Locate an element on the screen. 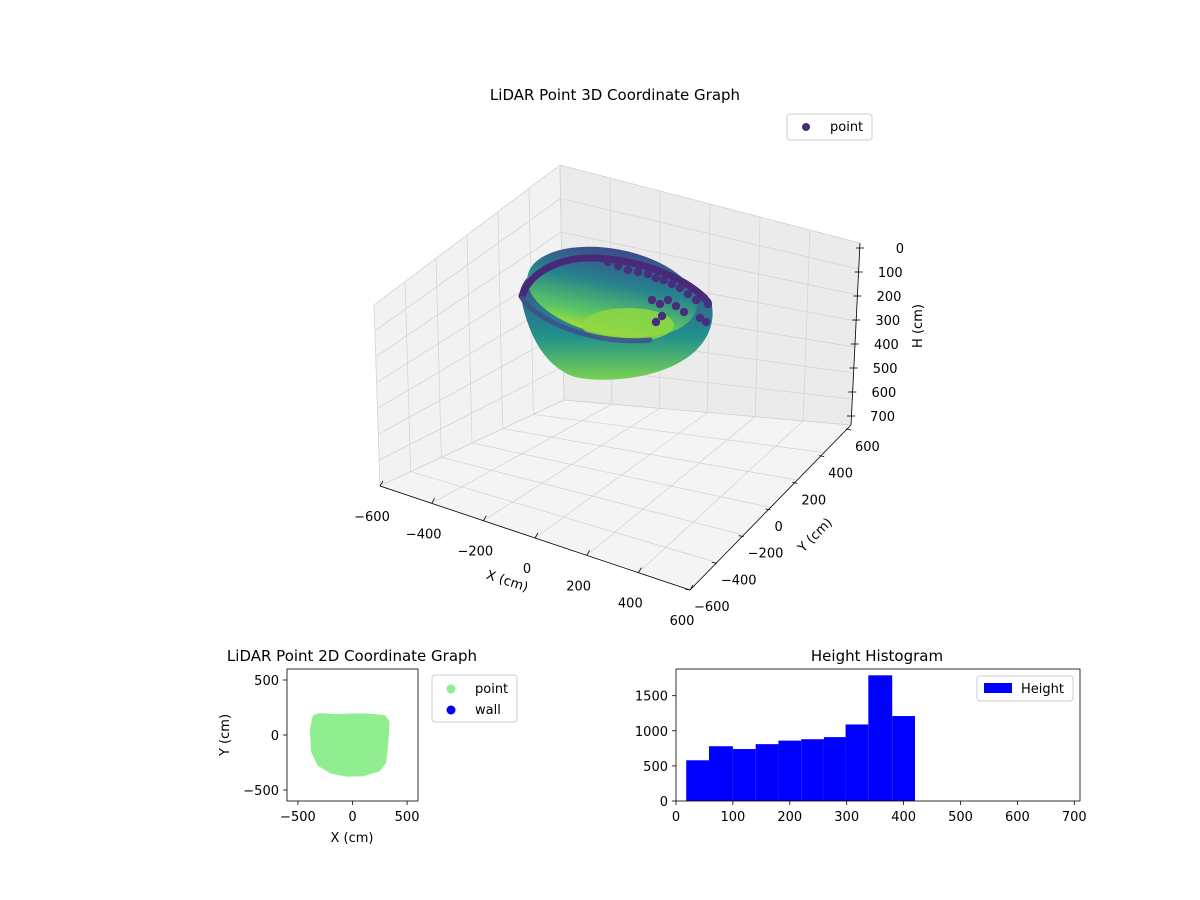  bowl-rim-front is located at coordinates (586, 319).